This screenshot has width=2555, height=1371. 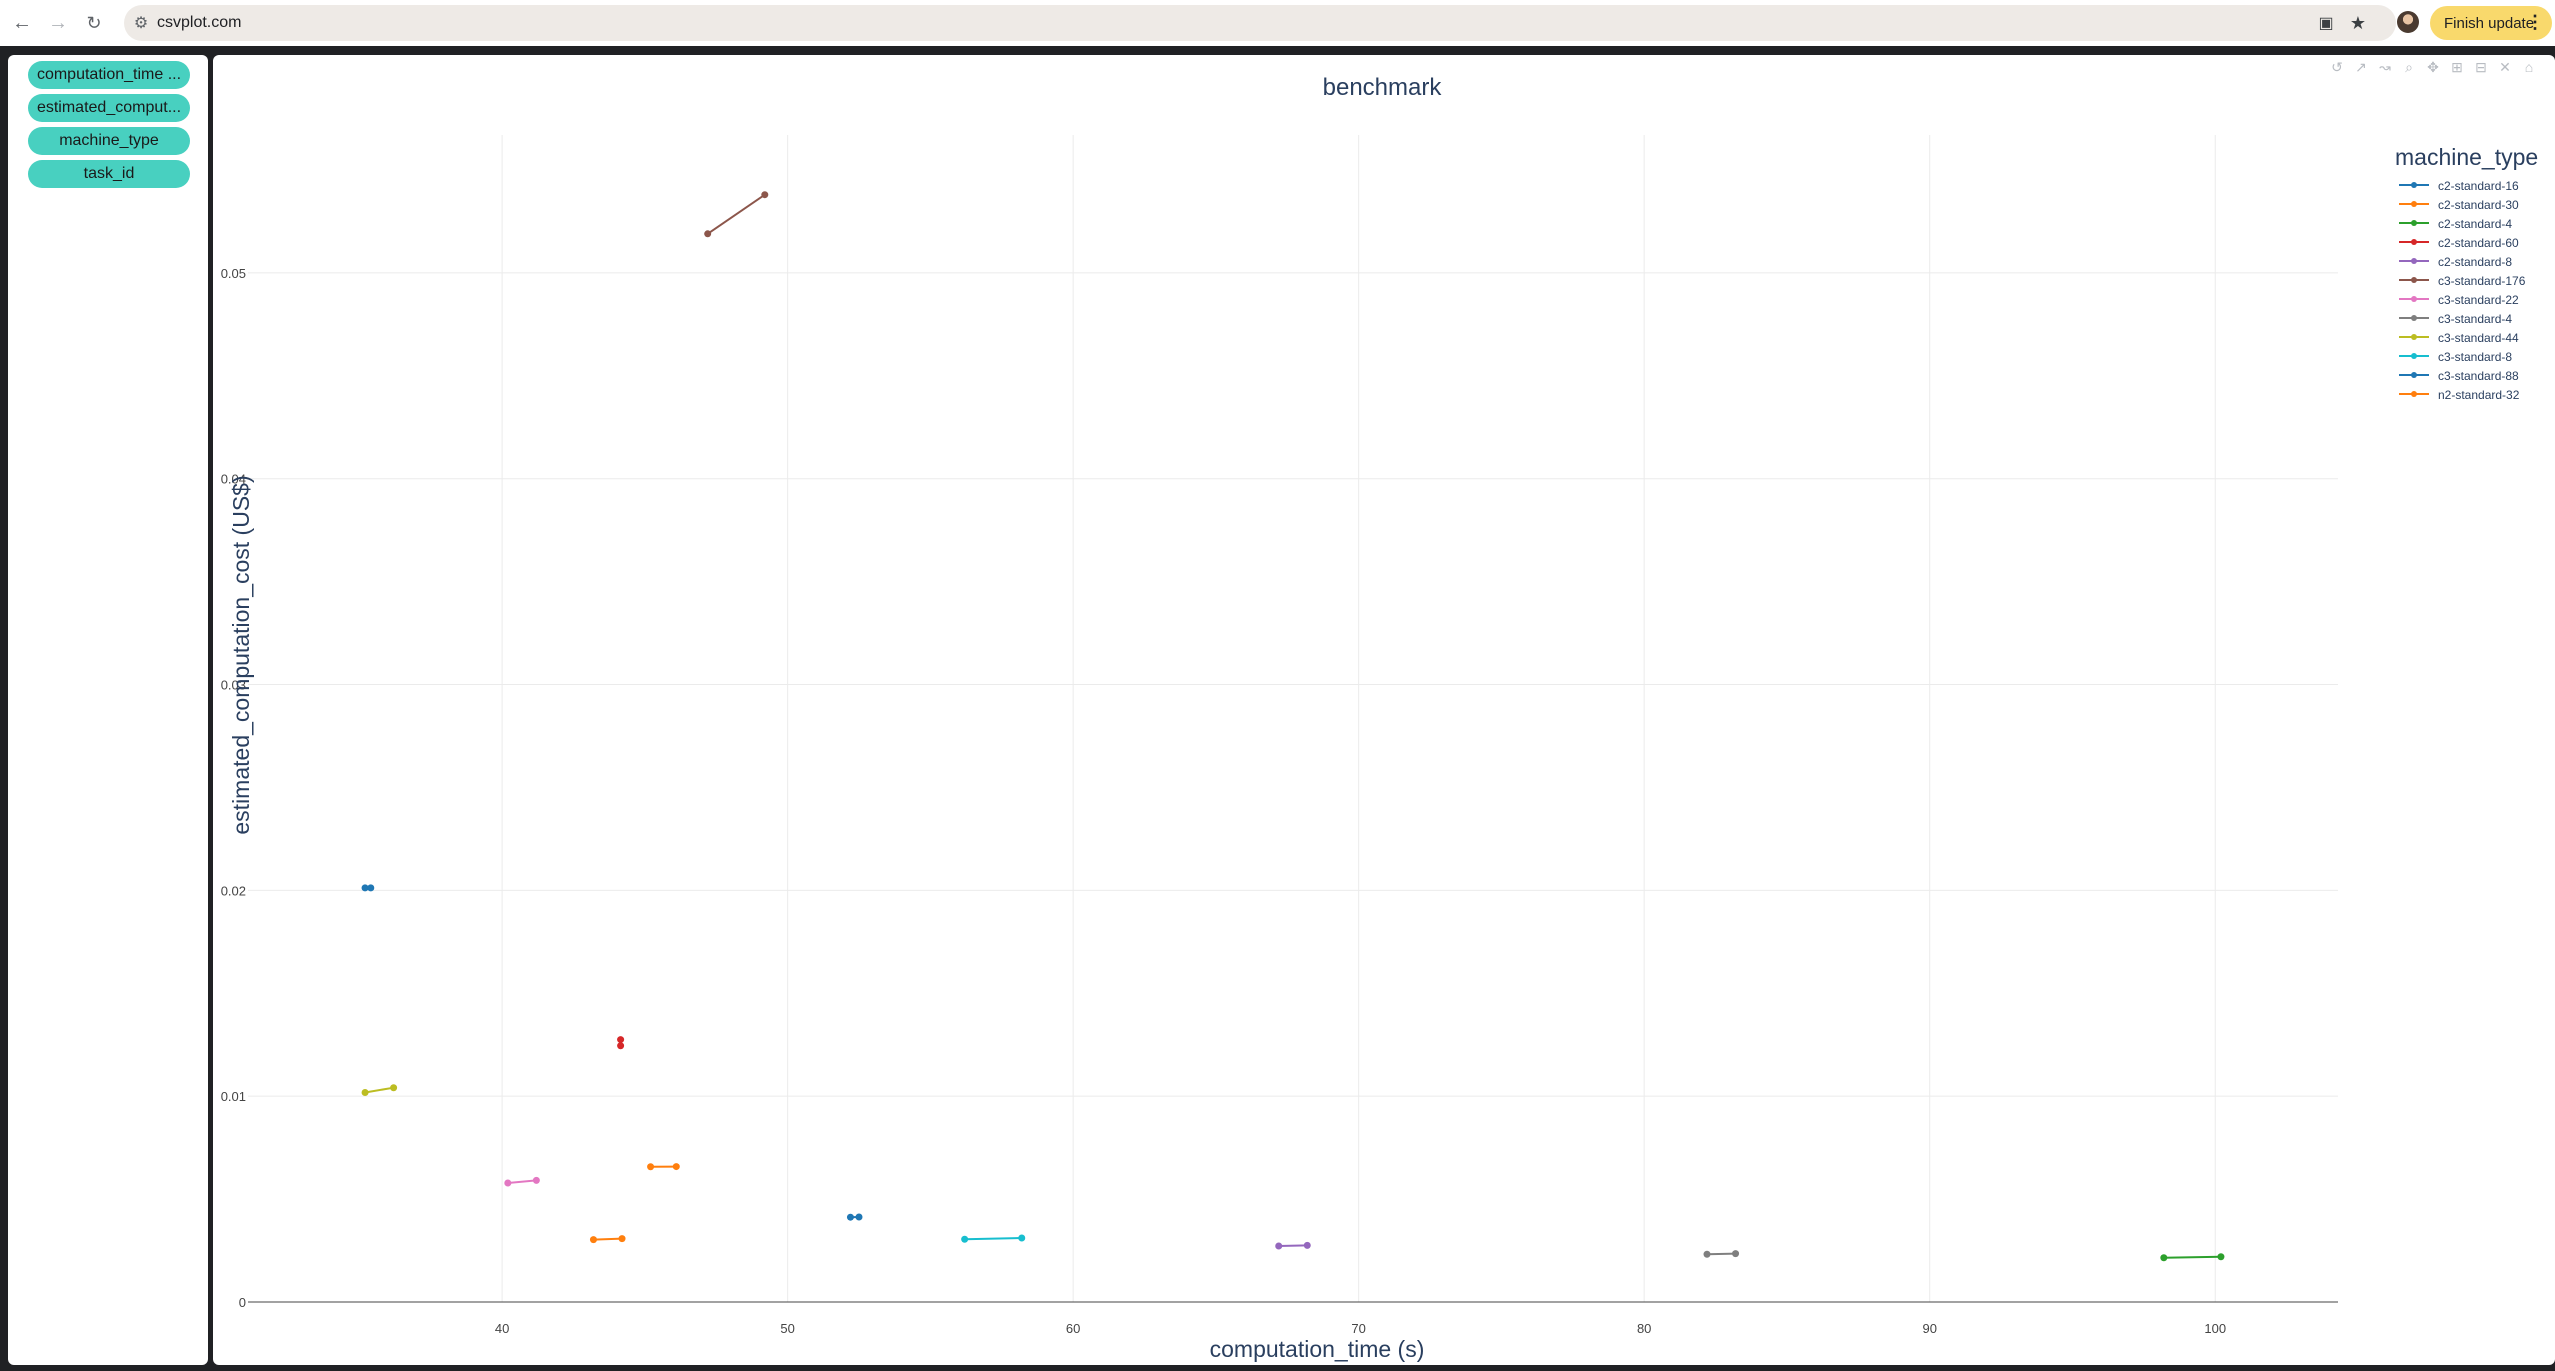 What do you see at coordinates (2459, 300) in the screenshot?
I see `legend-item: c3-standard-22` at bounding box center [2459, 300].